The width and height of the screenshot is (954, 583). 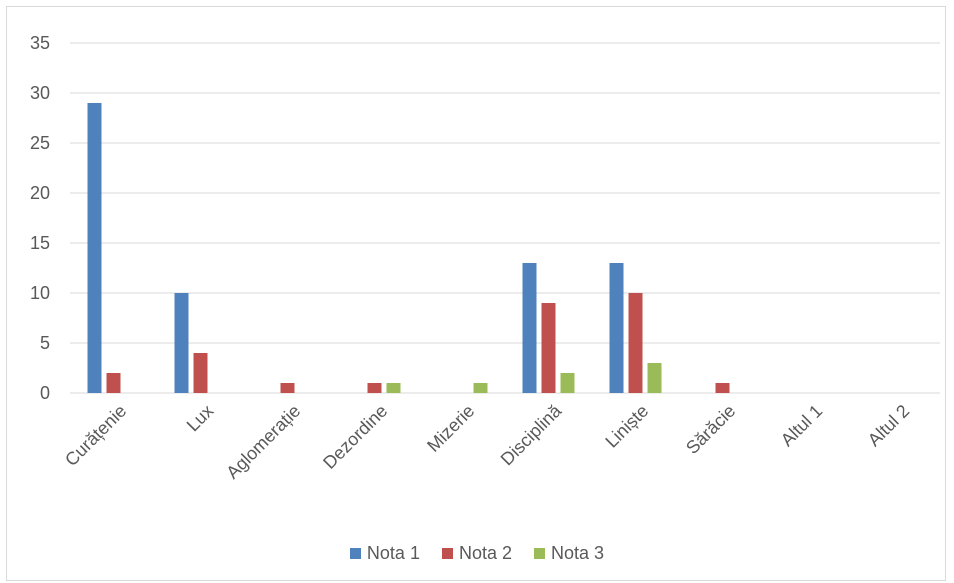 What do you see at coordinates (450, 428) in the screenshot?
I see `x-tick-label: Mizerie` at bounding box center [450, 428].